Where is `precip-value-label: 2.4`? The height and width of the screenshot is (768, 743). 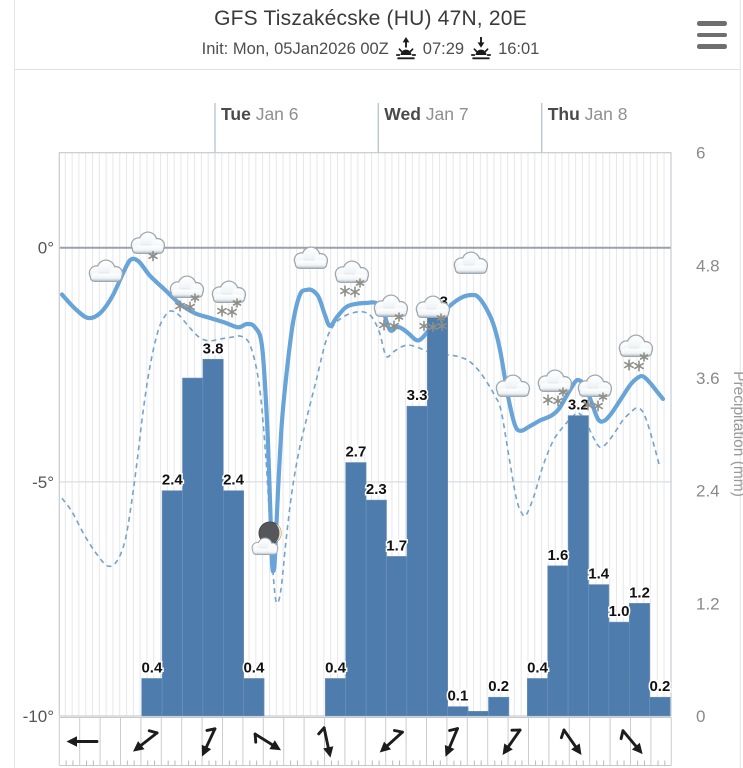
precip-value-label: 2.4 is located at coordinates (234, 480).